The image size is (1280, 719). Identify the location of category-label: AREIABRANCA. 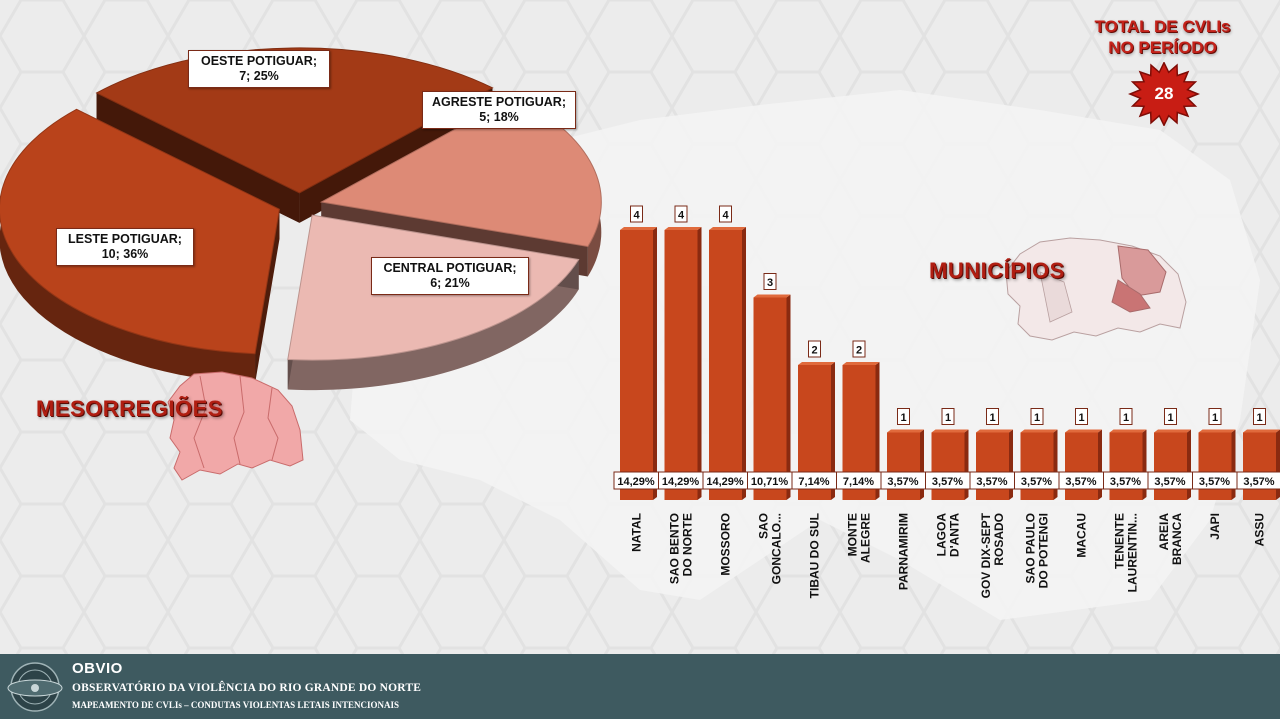
(1170, 539).